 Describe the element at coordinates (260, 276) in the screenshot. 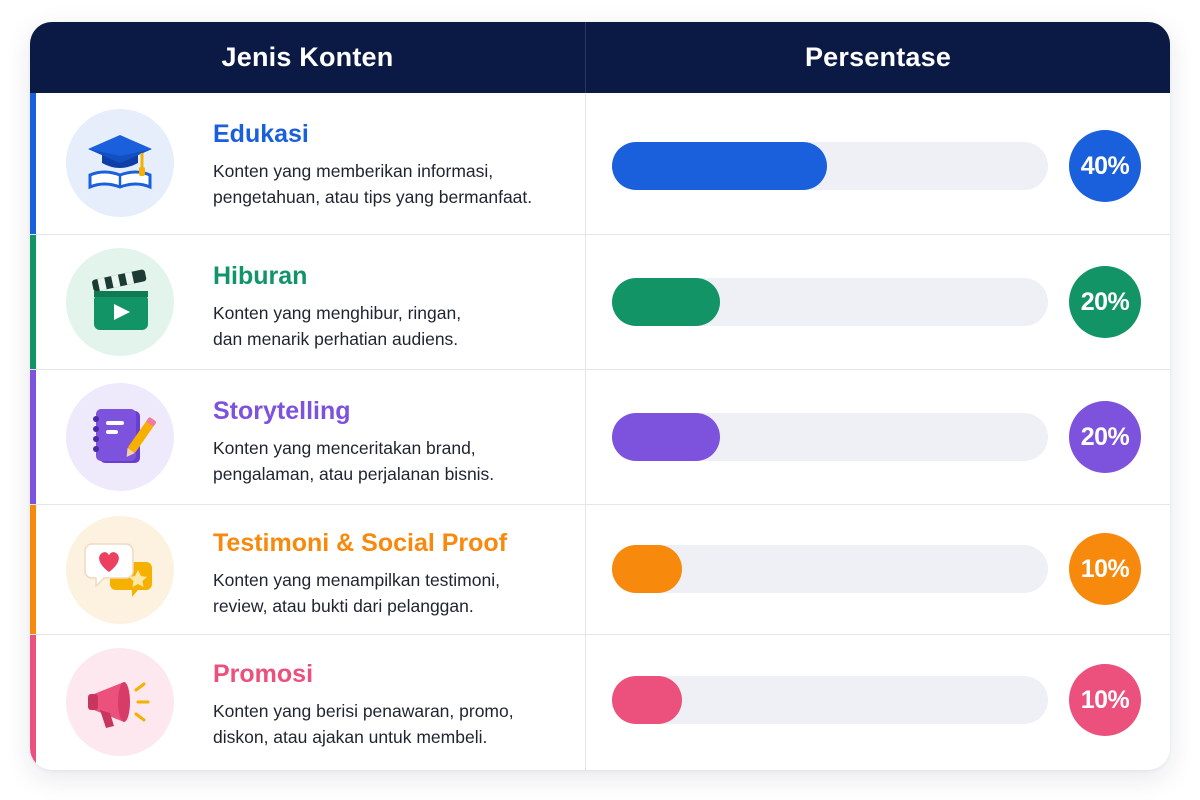

I see `content-type-title: Hiburan` at that location.